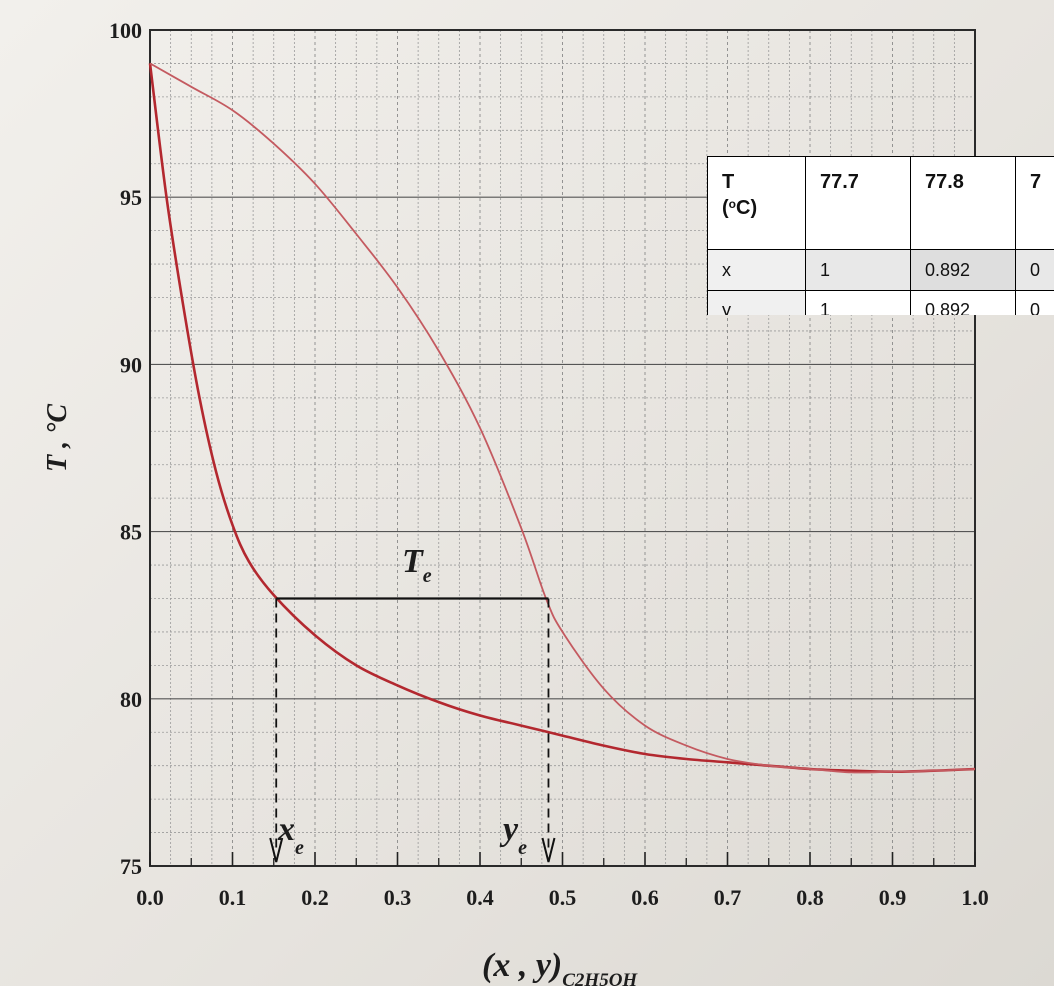 The image size is (1054, 986). What do you see at coordinates (315, 897) in the screenshot?
I see `x-tick-label: 0.2` at bounding box center [315, 897].